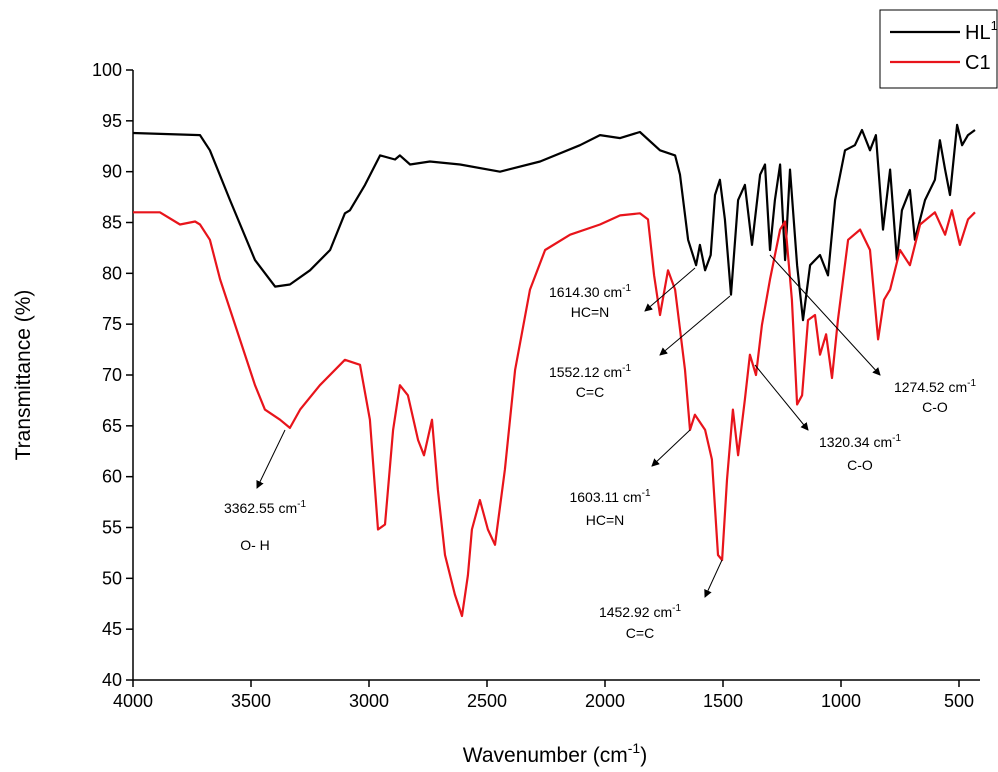 This screenshot has width=998, height=772. I want to click on legend-box, so click(938, 49).